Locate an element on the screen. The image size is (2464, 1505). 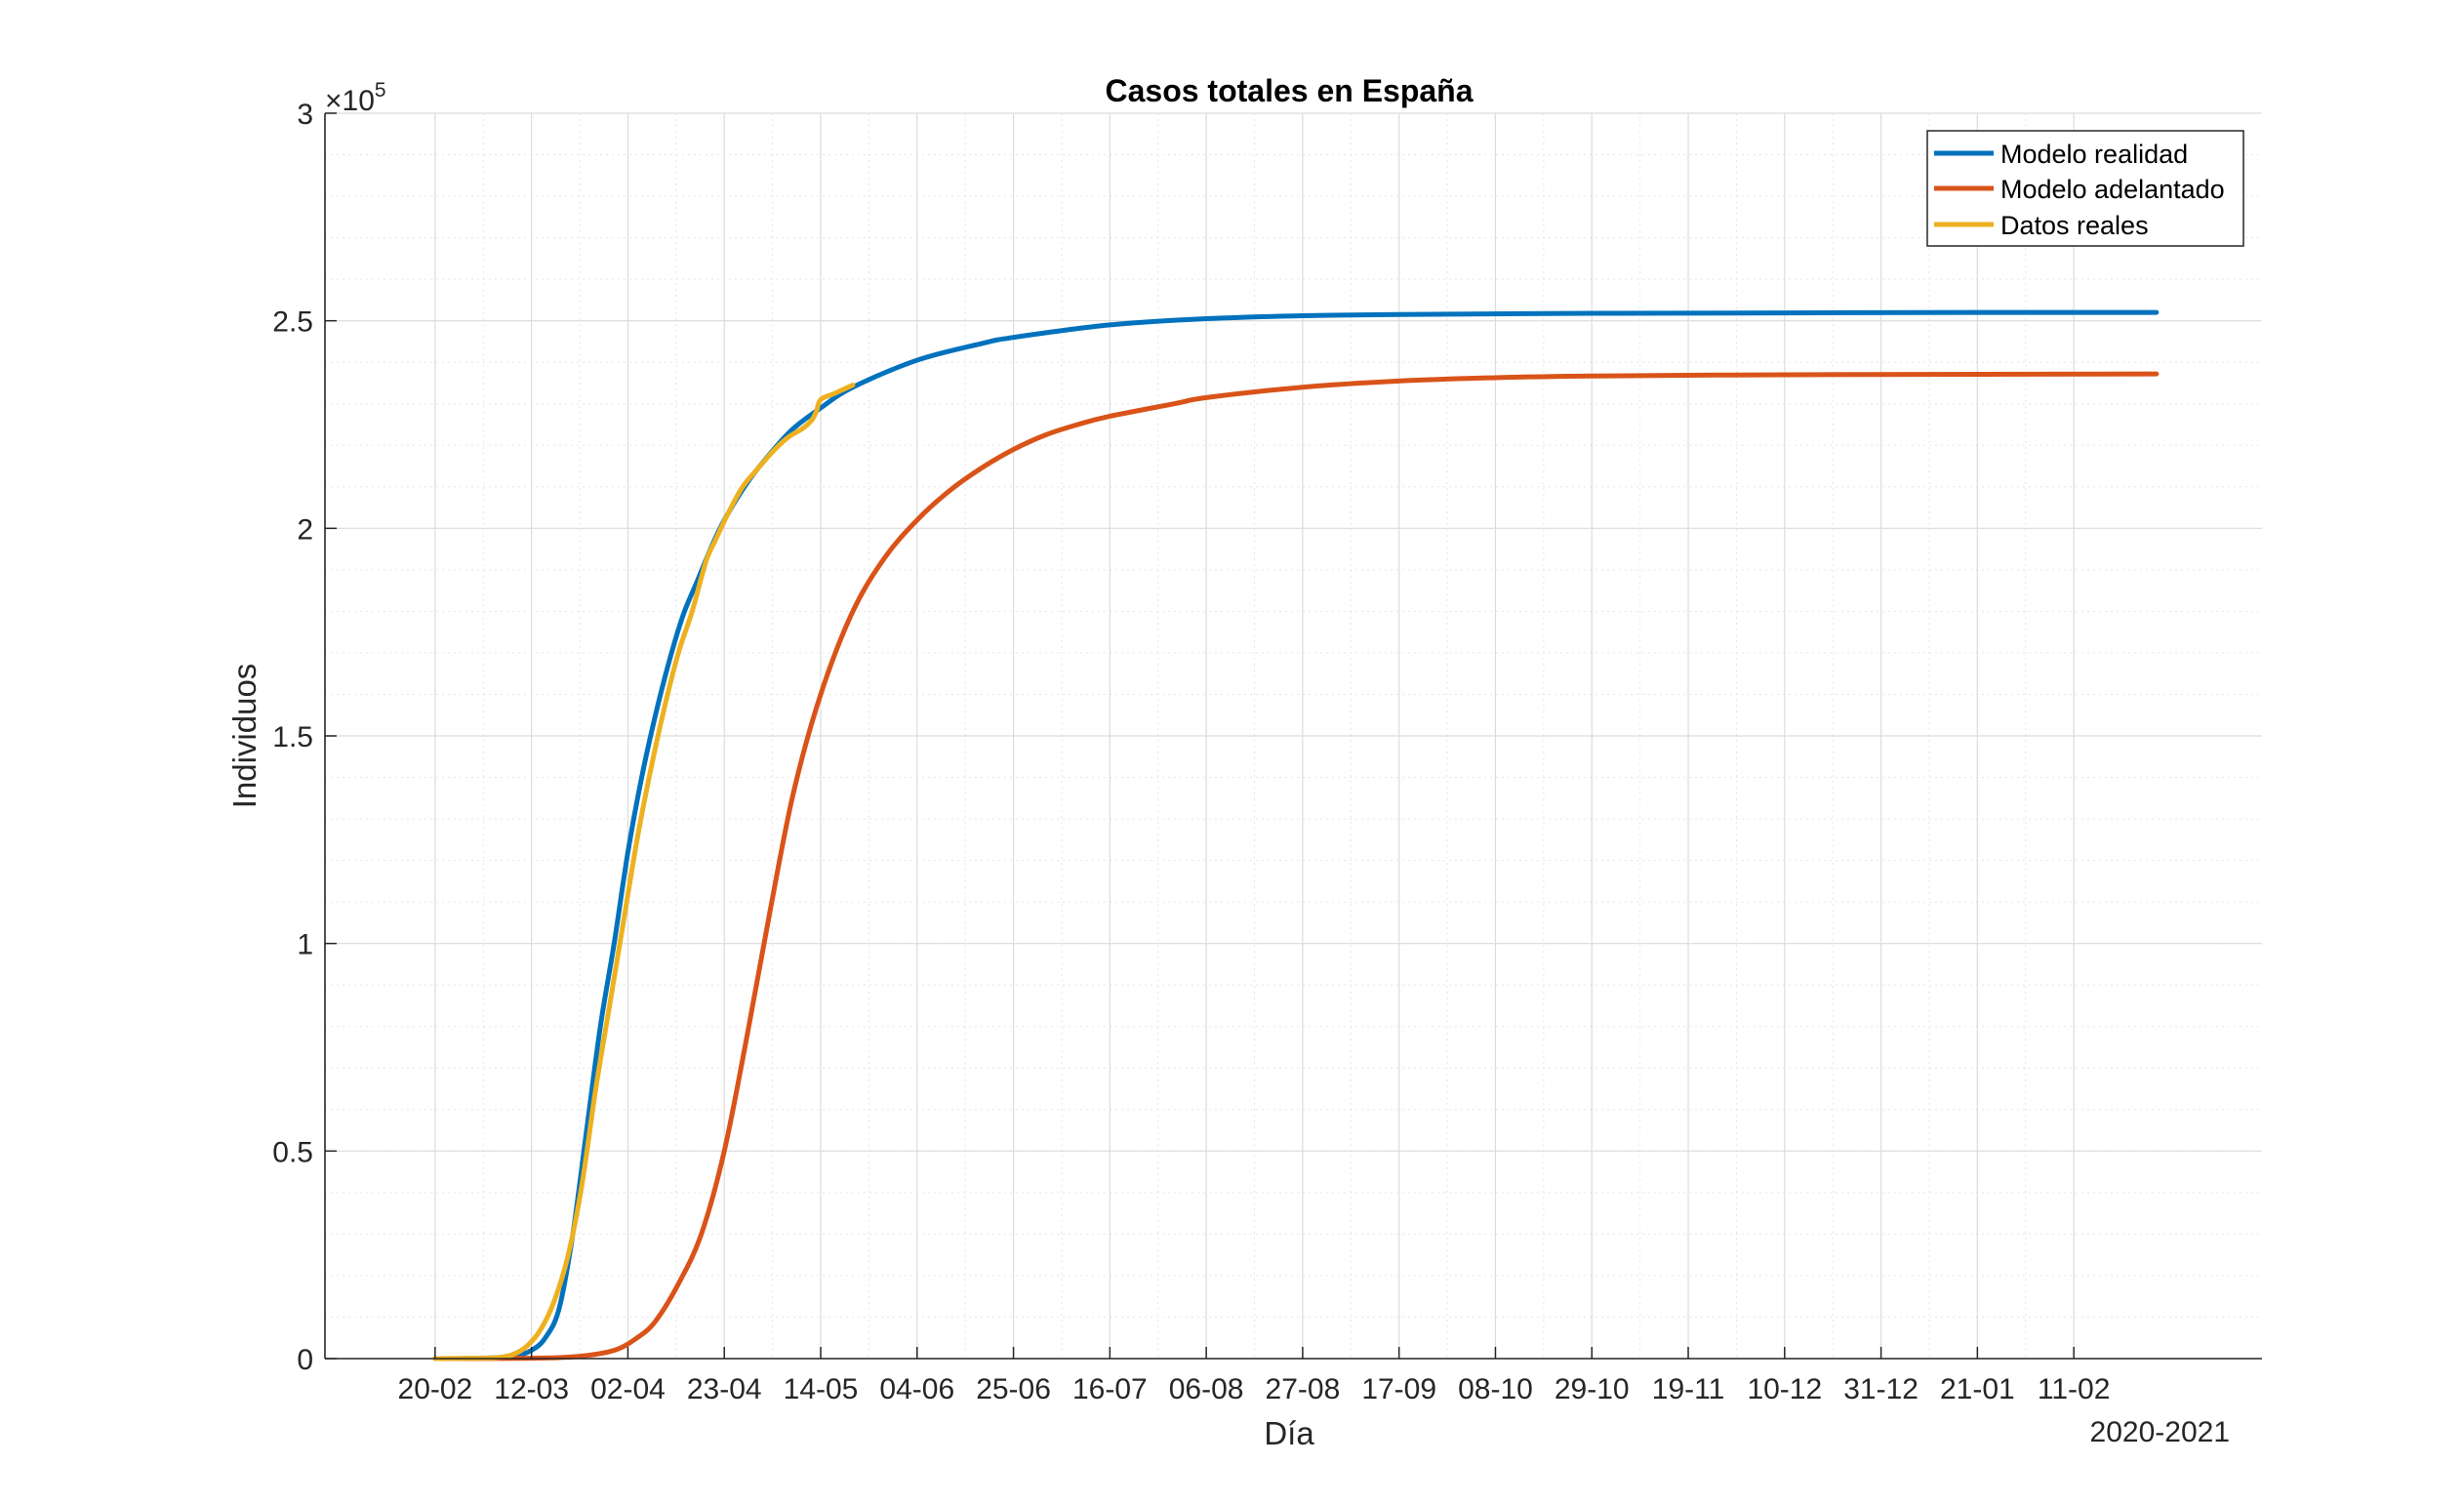
x-tick-label: 31-12 is located at coordinates (1881, 1389).